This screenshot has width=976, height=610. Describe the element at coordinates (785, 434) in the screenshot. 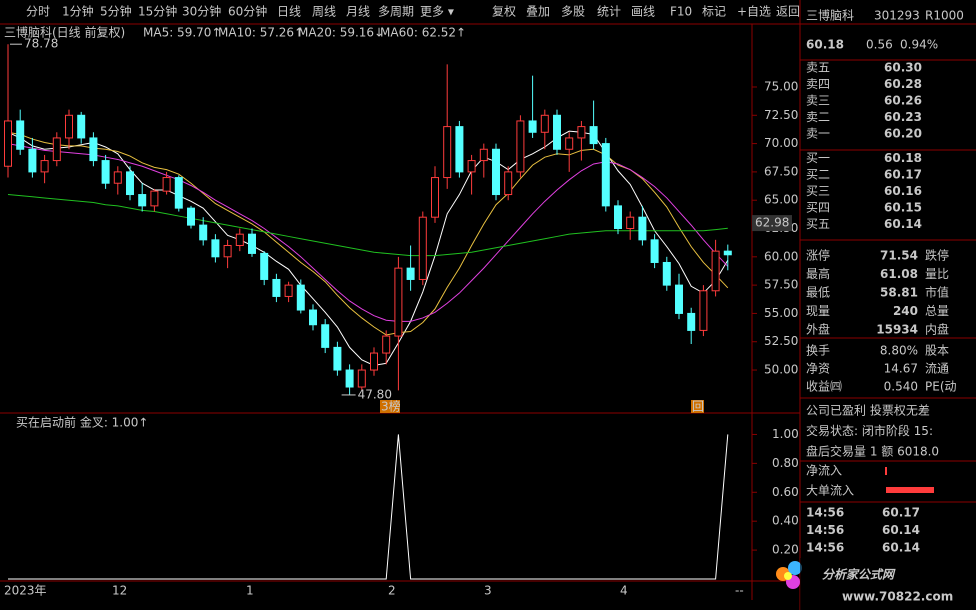

I see `y-tick-label: 1.00` at that location.